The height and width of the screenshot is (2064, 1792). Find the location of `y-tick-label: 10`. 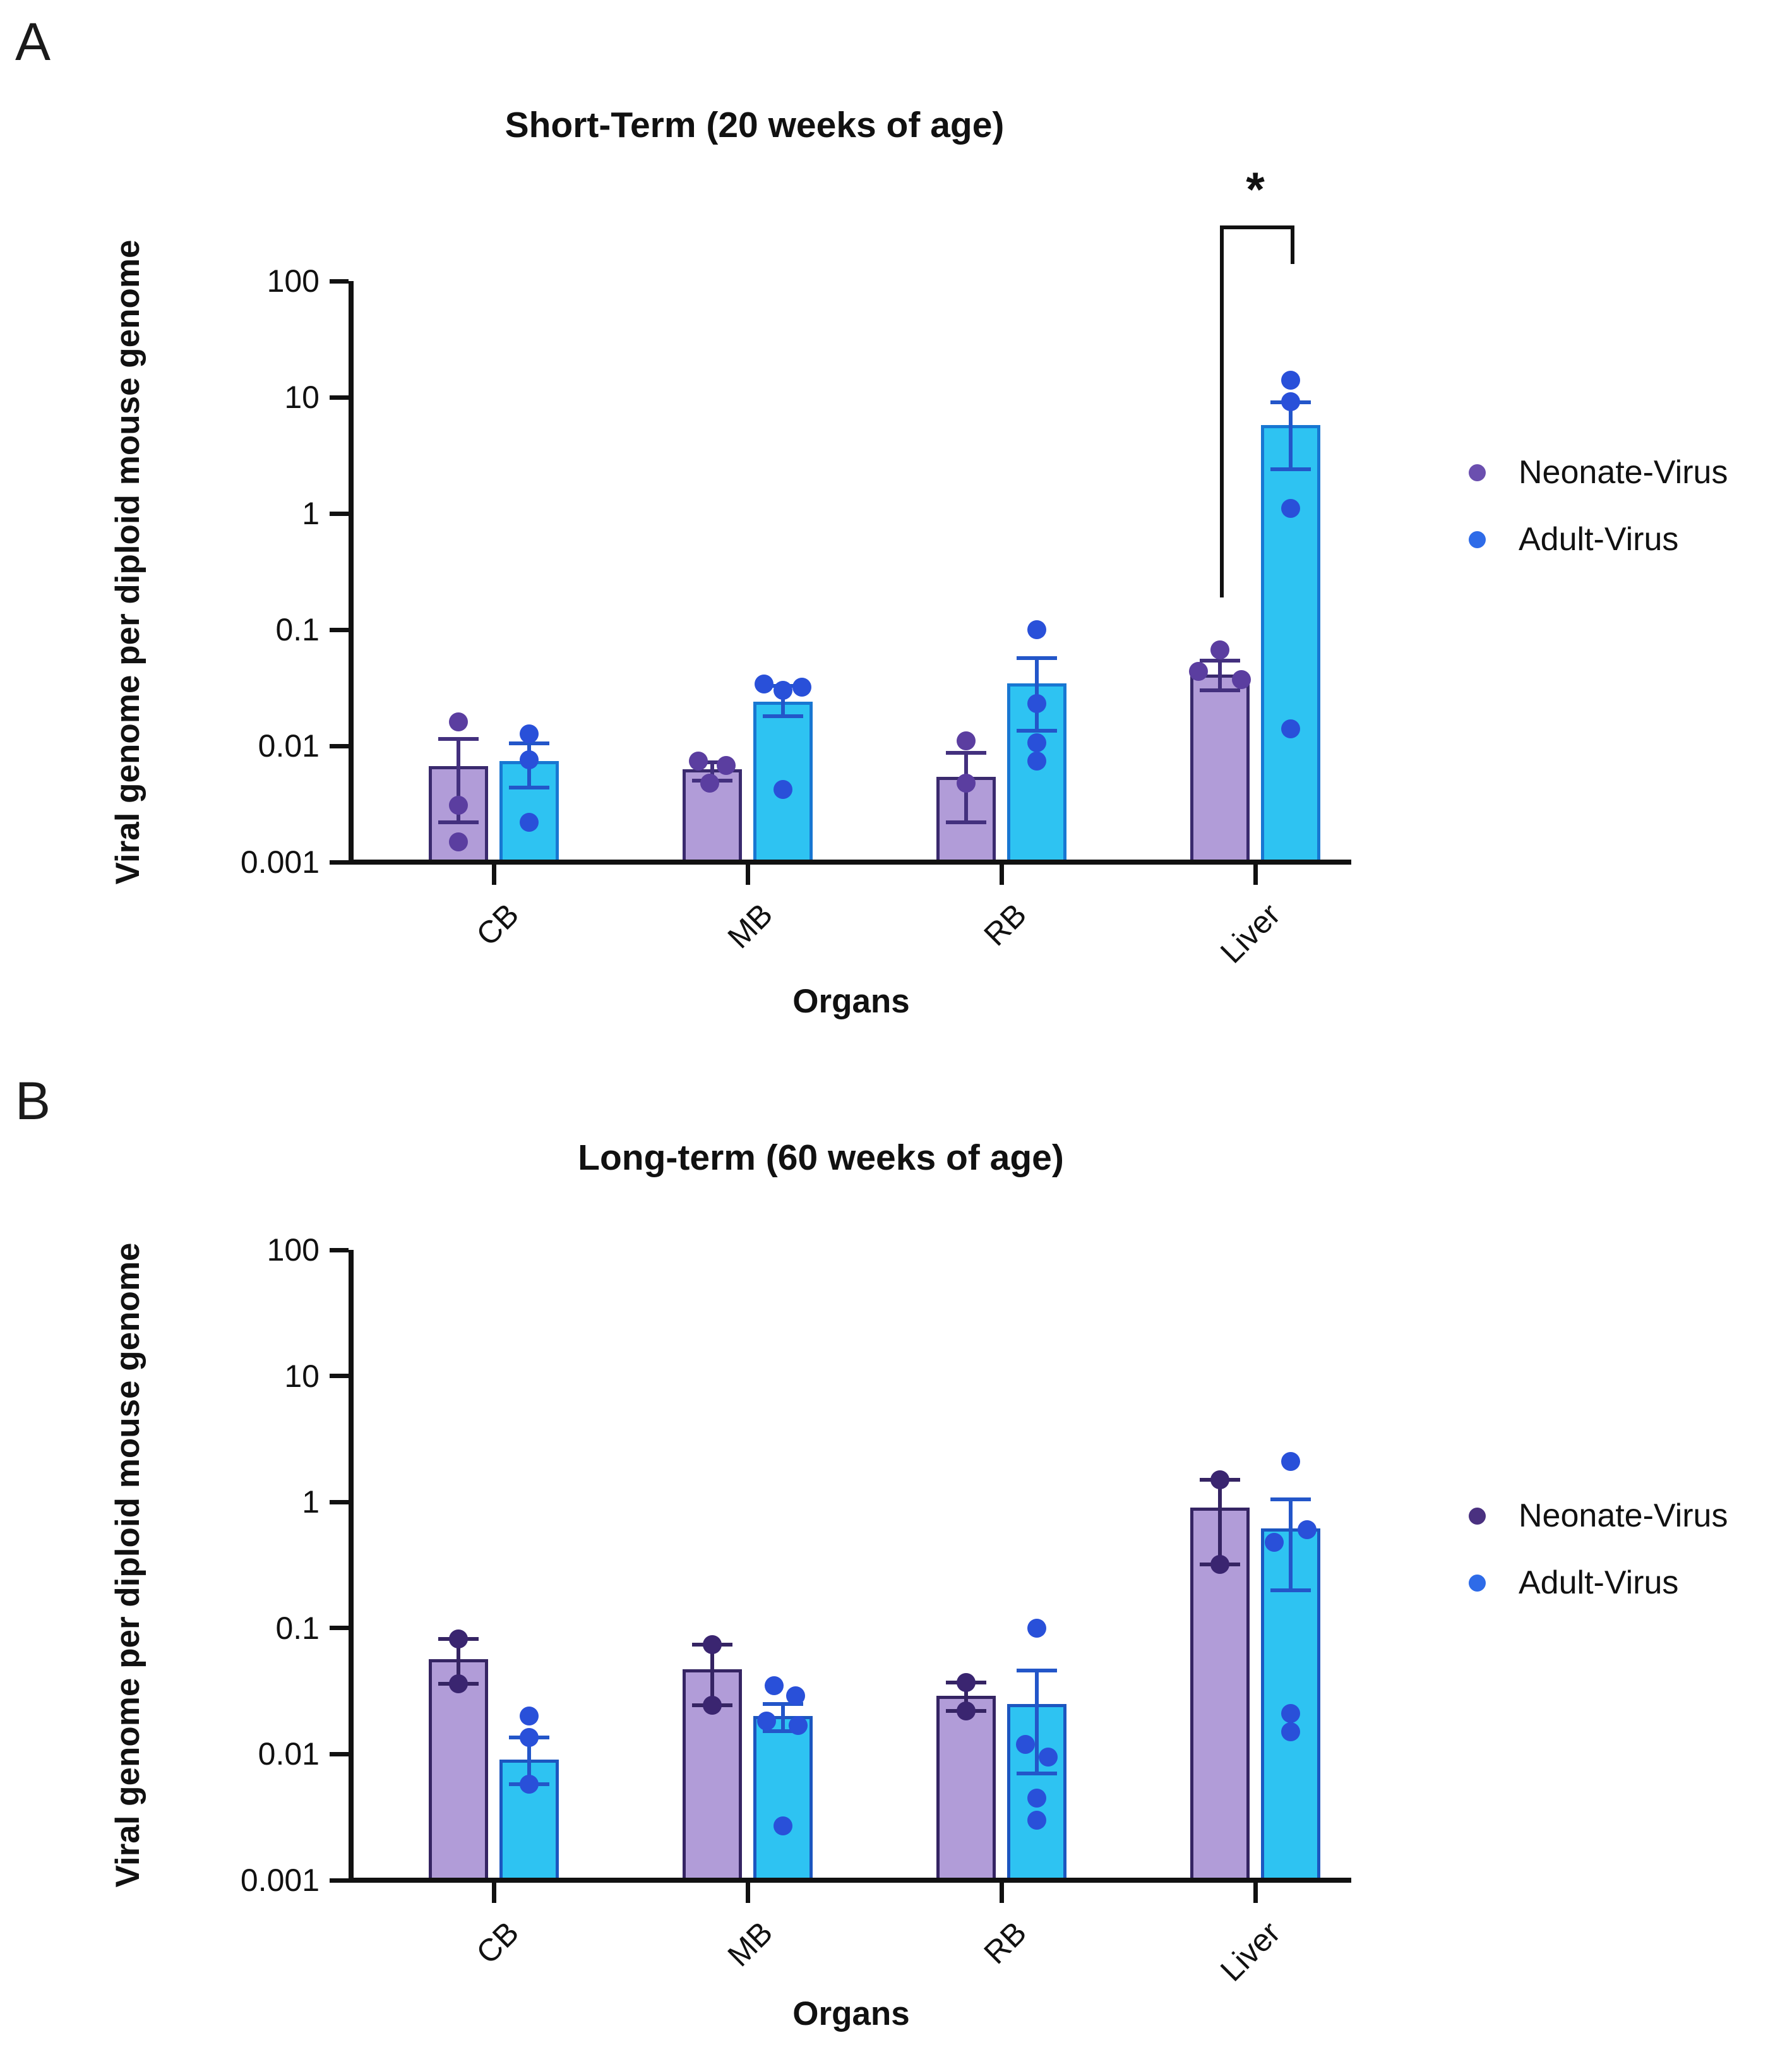

y-tick-label: 10 is located at coordinates (302, 1376).